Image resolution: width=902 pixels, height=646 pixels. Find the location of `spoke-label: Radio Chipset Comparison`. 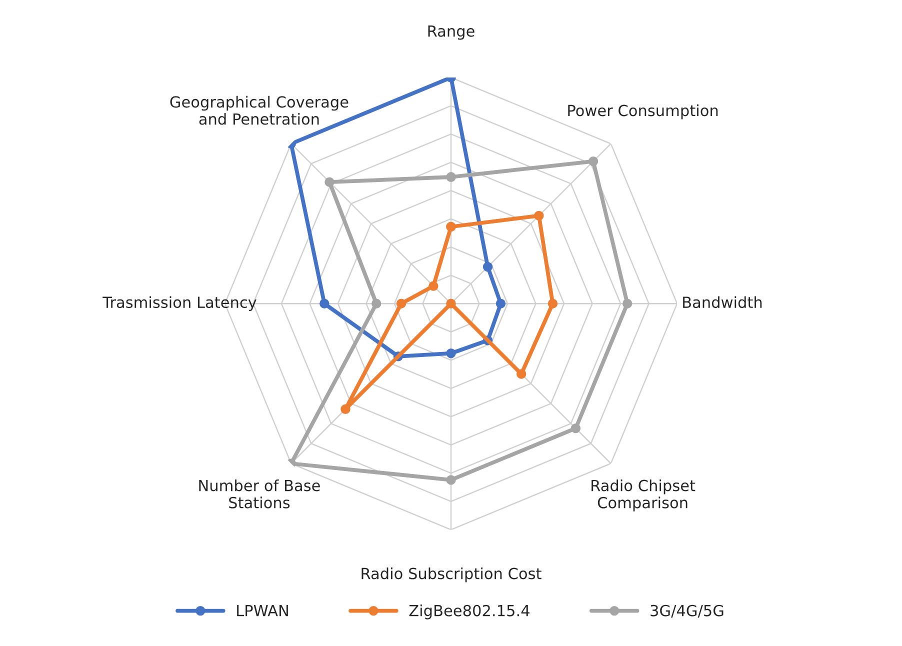

spoke-label: Radio Chipset Comparison is located at coordinates (644, 495).